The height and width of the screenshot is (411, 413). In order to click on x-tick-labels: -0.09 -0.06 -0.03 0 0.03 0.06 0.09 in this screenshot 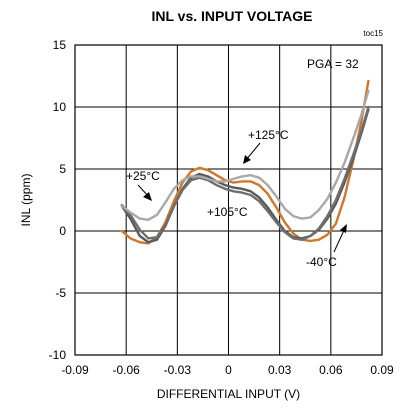, I will do `click(227, 370)`.